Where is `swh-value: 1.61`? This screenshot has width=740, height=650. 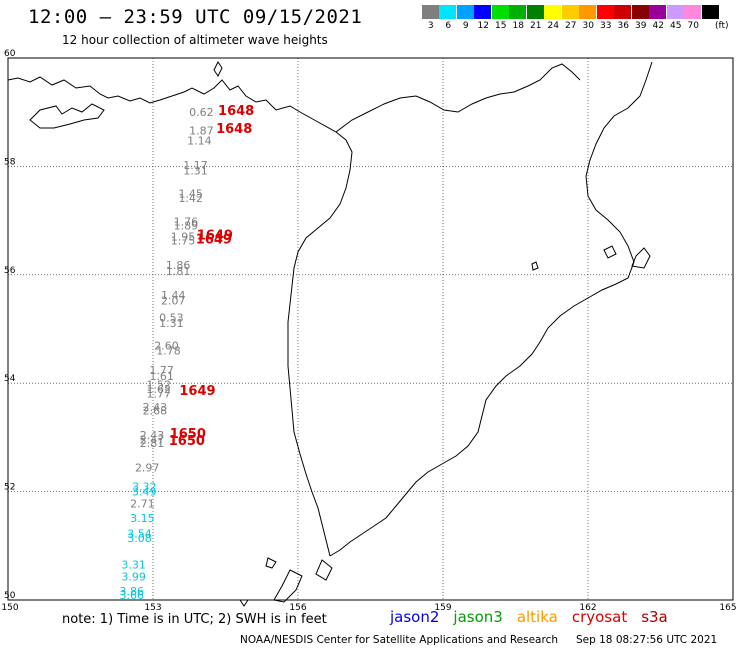 swh-value: 1.61 is located at coordinates (161, 376).